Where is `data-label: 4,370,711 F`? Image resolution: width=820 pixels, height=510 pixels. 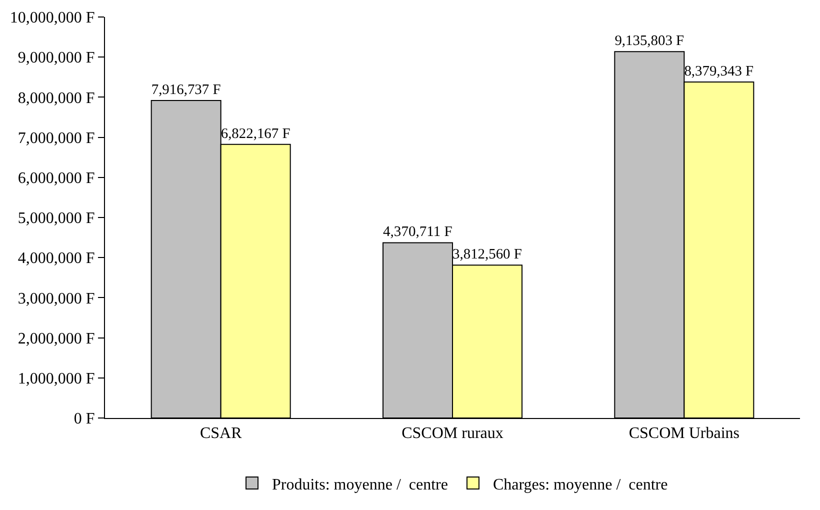 data-label: 4,370,711 F is located at coordinates (417, 232).